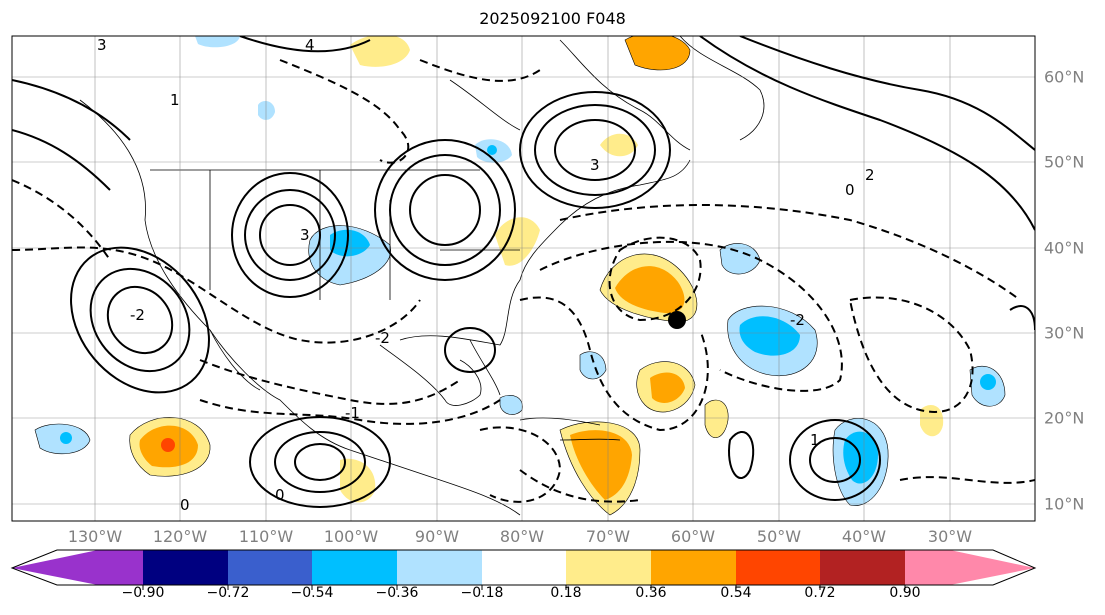  What do you see at coordinates (1064, 333) in the screenshot?
I see `lat-label: 30°N` at bounding box center [1064, 333].